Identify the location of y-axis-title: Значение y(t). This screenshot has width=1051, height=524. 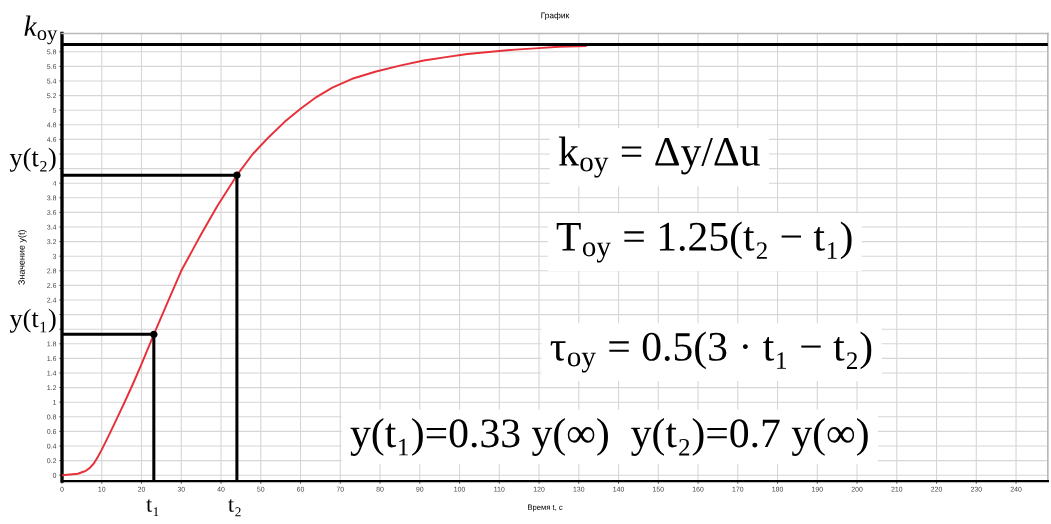
(22, 257).